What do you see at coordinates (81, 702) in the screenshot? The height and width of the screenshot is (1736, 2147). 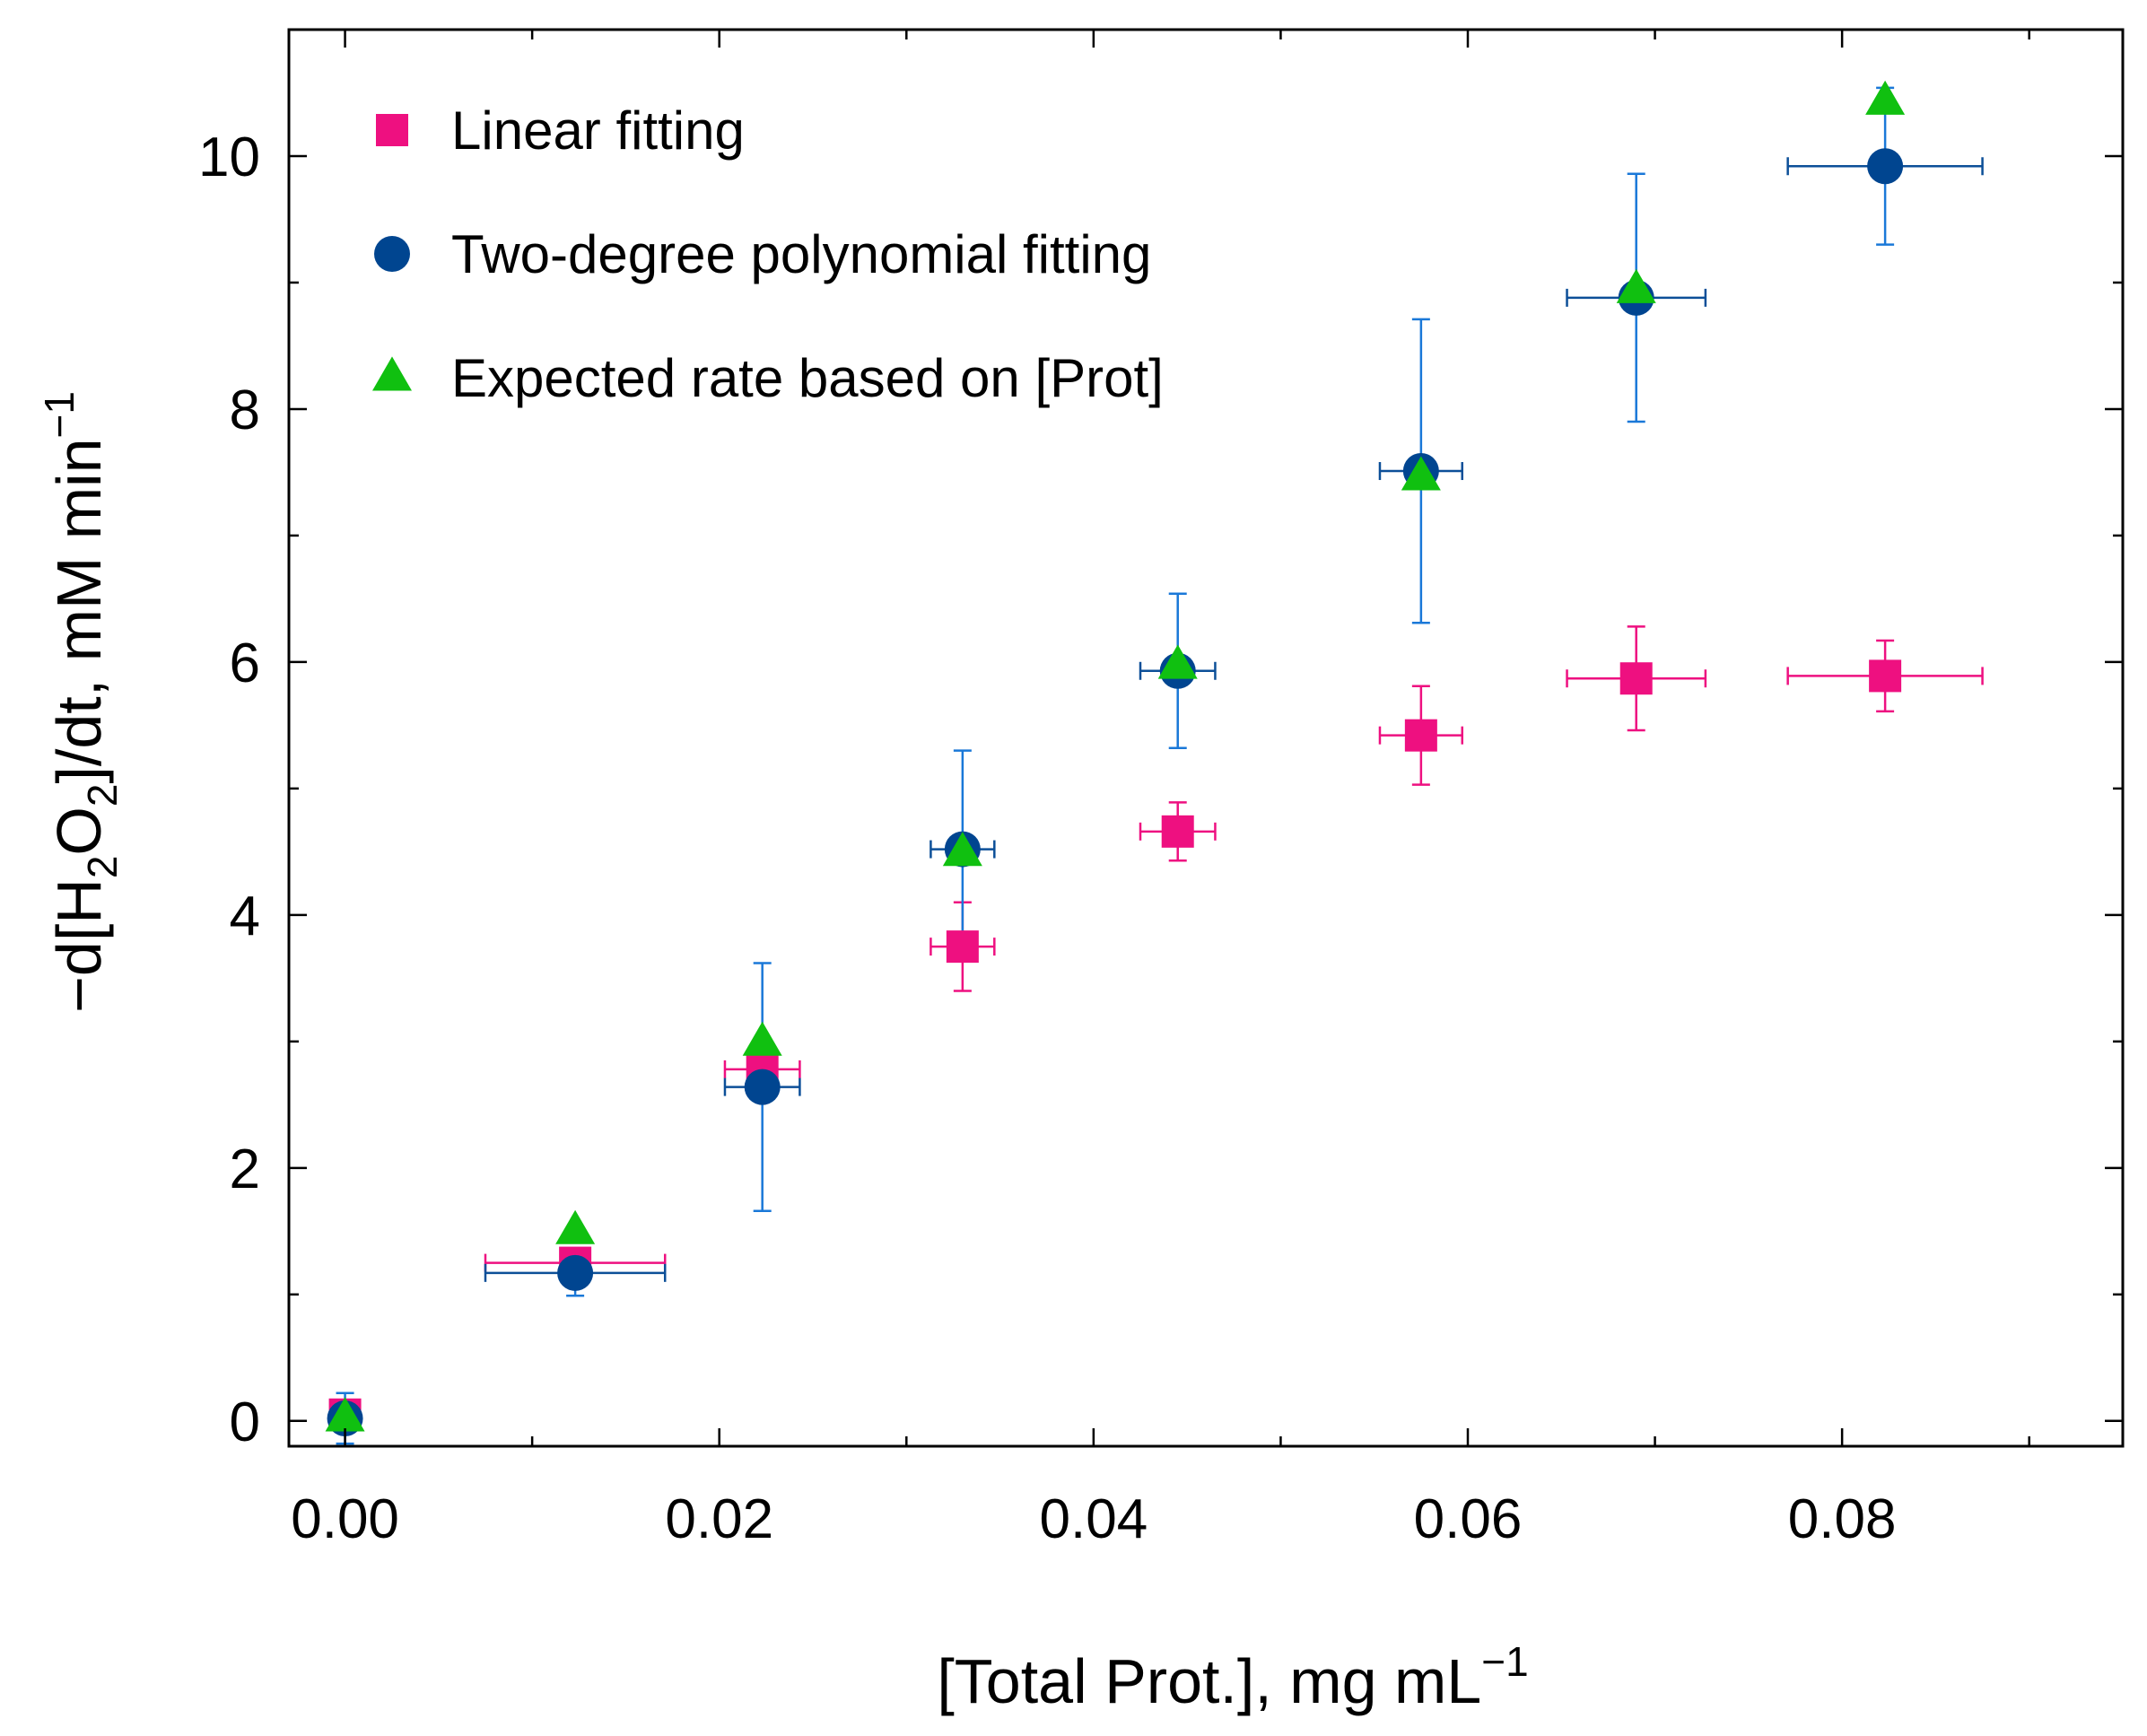 I see `y-axis-title: −d[H2O2]/dt, mM min−1` at bounding box center [81, 702].